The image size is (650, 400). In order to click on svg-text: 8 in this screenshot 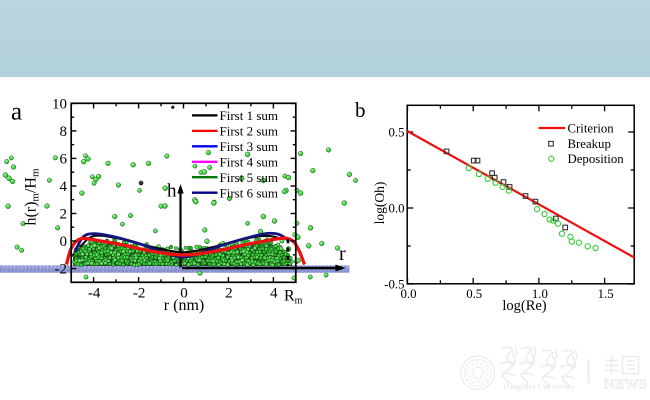, I will do `click(64, 132)`.